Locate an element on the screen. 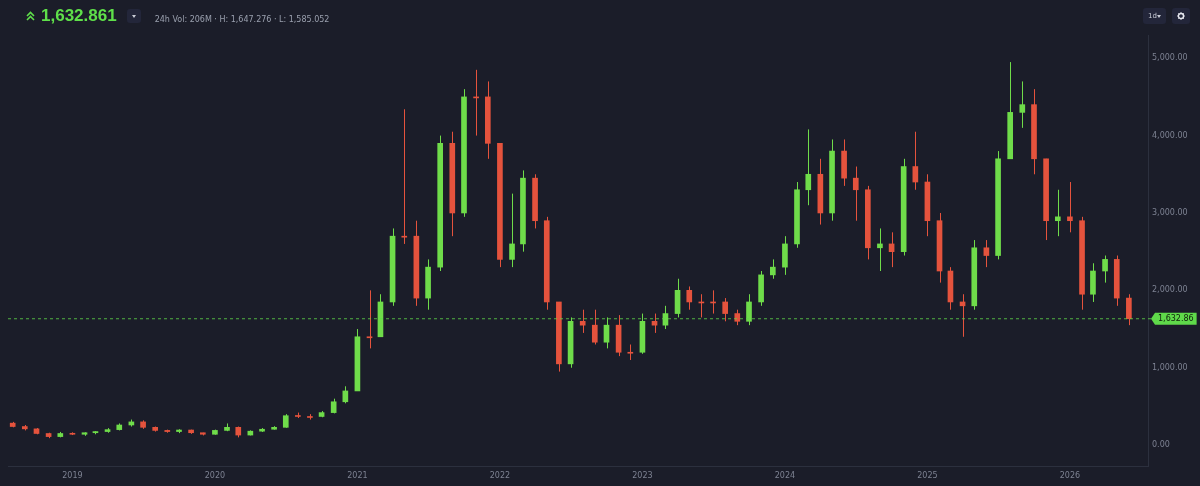  chart-title: 1,632.861 is located at coordinates (79, 16).